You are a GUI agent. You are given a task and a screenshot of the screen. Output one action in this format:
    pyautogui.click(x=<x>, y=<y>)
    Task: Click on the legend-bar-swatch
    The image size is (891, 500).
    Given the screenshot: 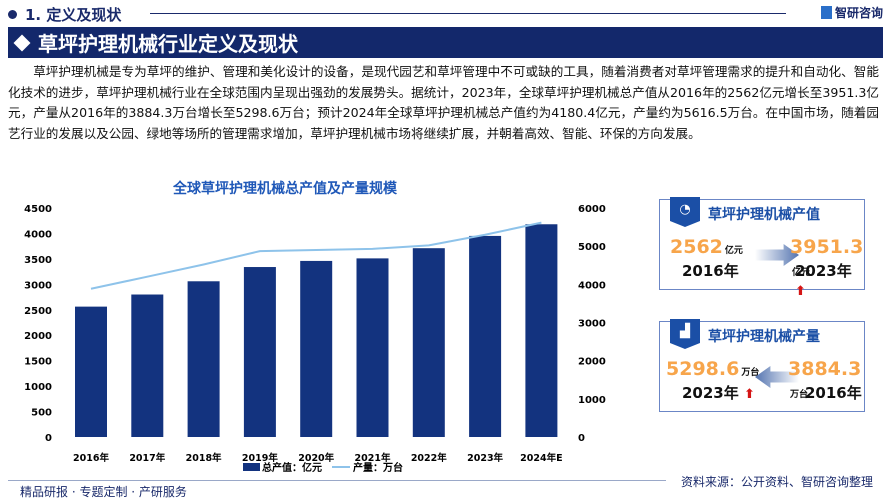 What is the action you would take?
    pyautogui.click(x=251, y=467)
    